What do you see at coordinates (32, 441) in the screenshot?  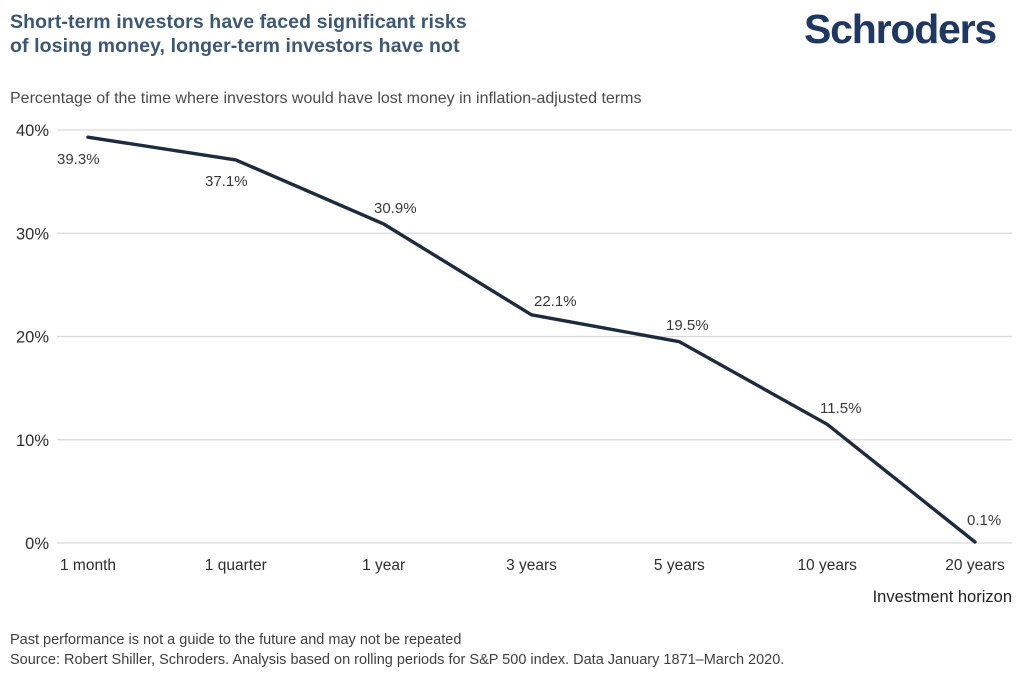 I see `y-tick-label: 10%` at bounding box center [32, 441].